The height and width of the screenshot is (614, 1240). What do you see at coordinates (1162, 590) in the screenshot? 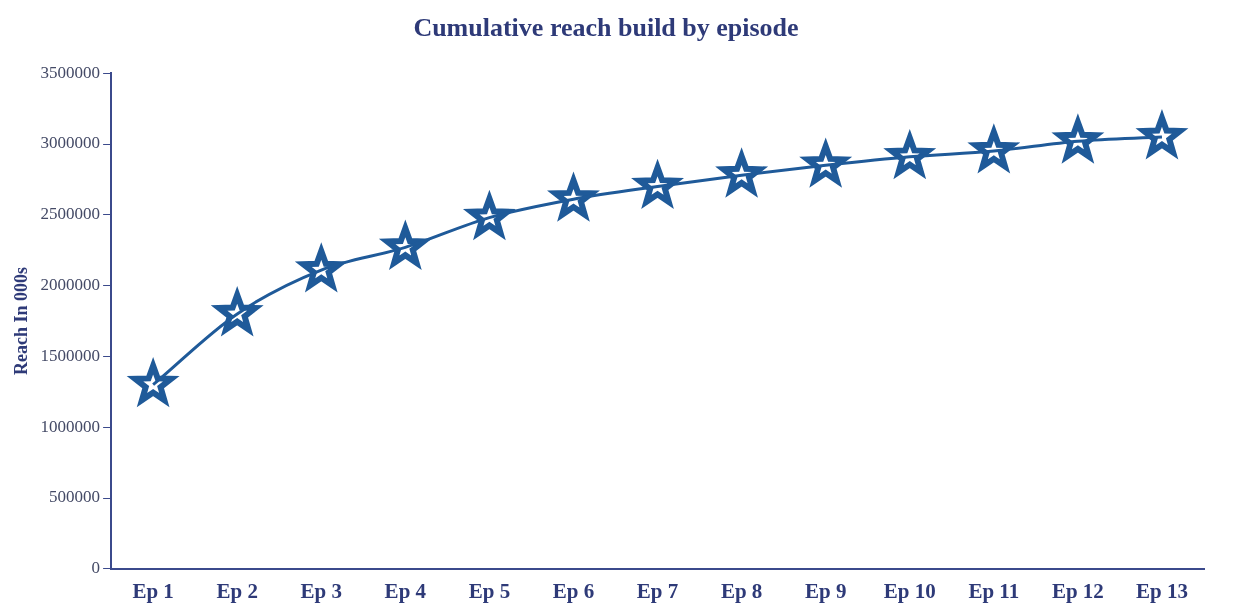
I see `x-tick-label: Ep 13` at bounding box center [1162, 590].